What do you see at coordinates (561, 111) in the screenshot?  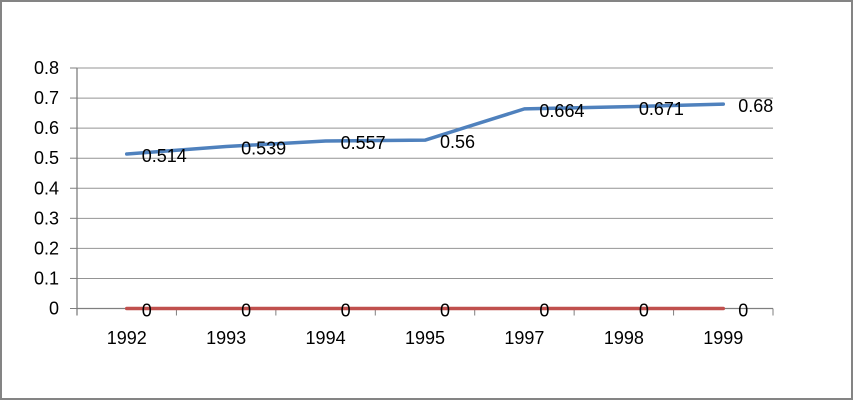 I see `data-label: 0.664` at bounding box center [561, 111].